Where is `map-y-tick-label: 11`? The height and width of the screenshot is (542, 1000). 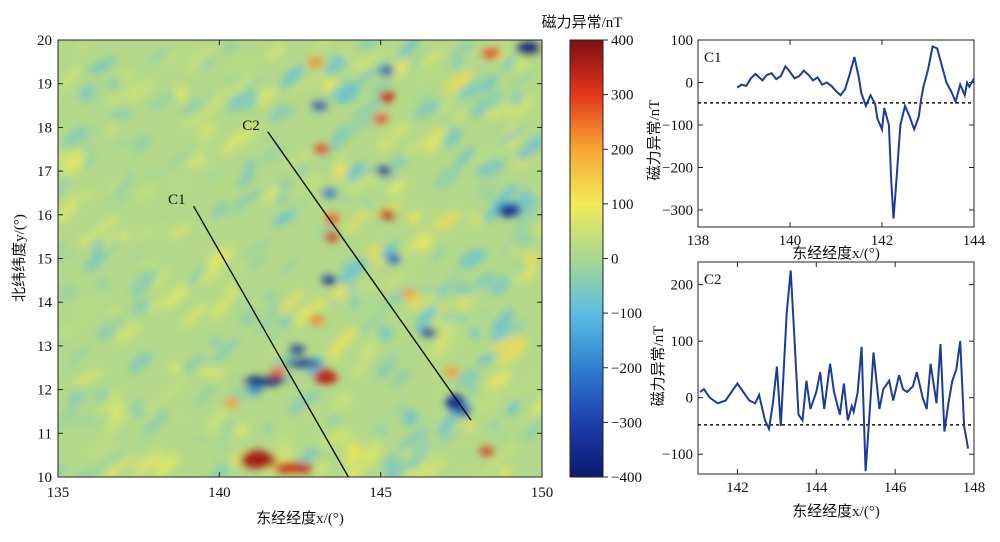
map-y-tick-label: 11 is located at coordinates (45, 434).